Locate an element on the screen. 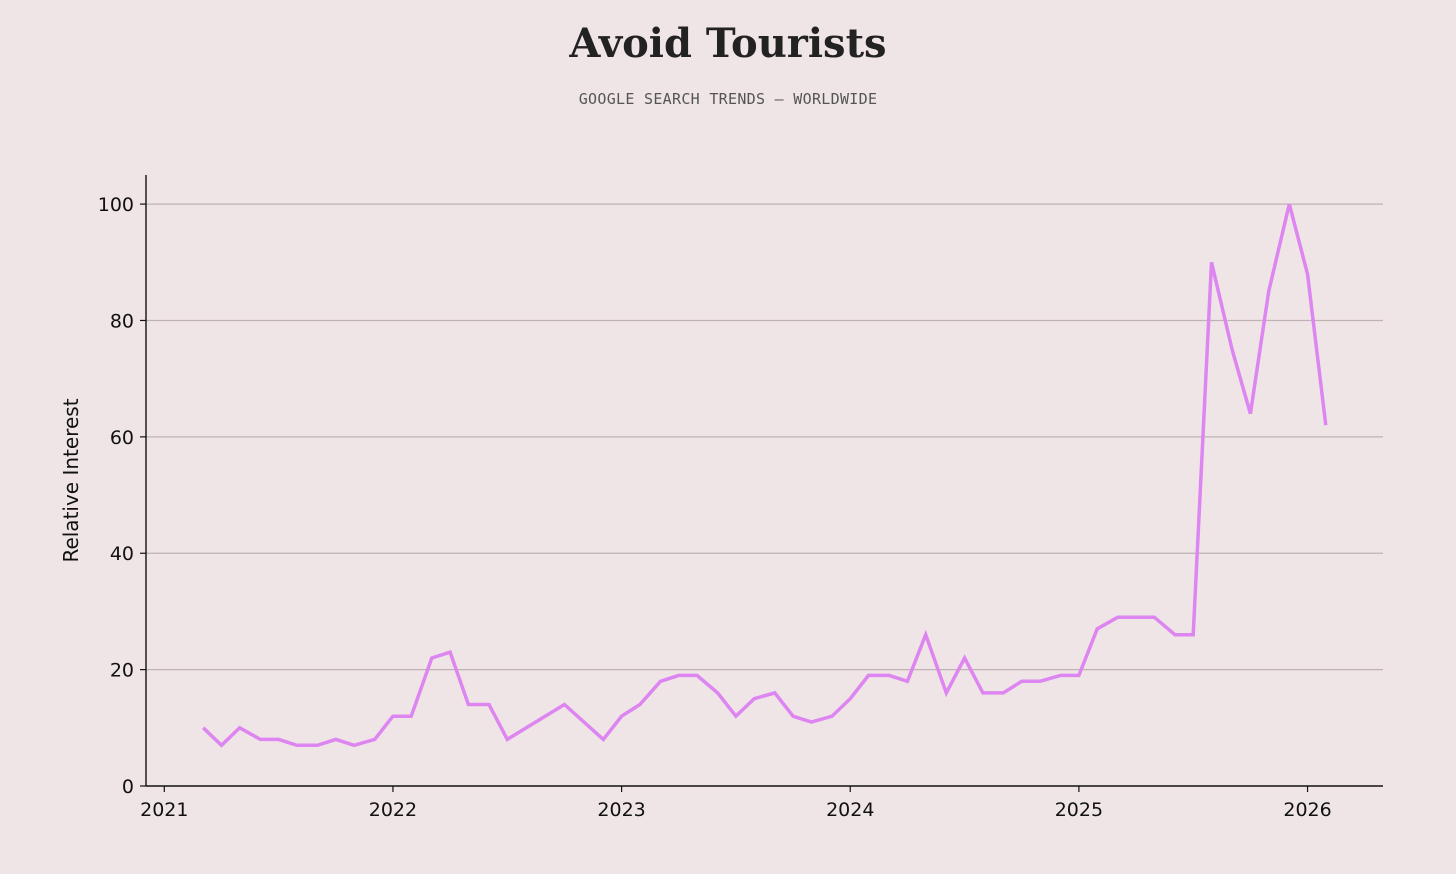 This screenshot has height=874, width=1456. y-tick-label-40: 40 is located at coordinates (122, 554).